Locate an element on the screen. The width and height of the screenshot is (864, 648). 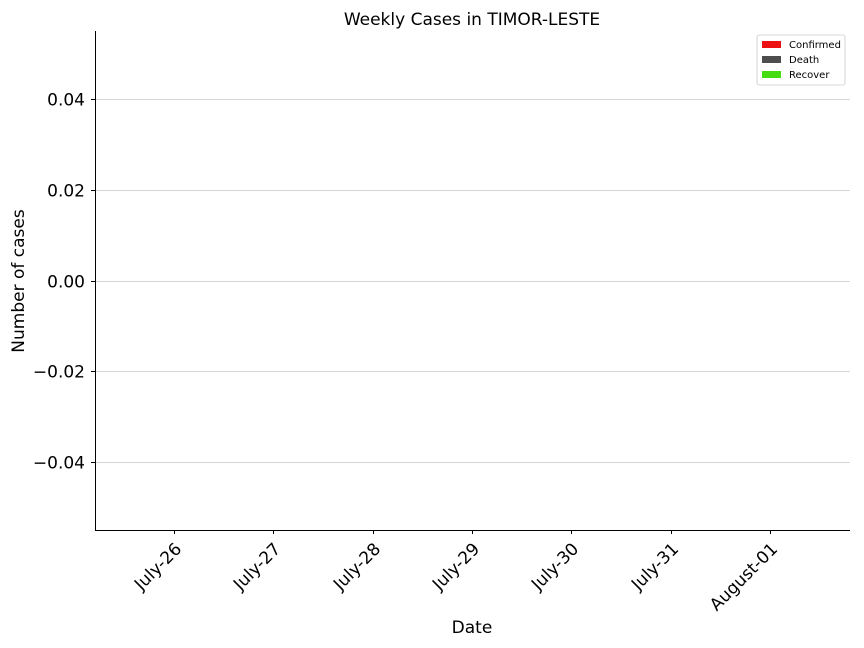
x-axis-label: Date is located at coordinates (472, 628).